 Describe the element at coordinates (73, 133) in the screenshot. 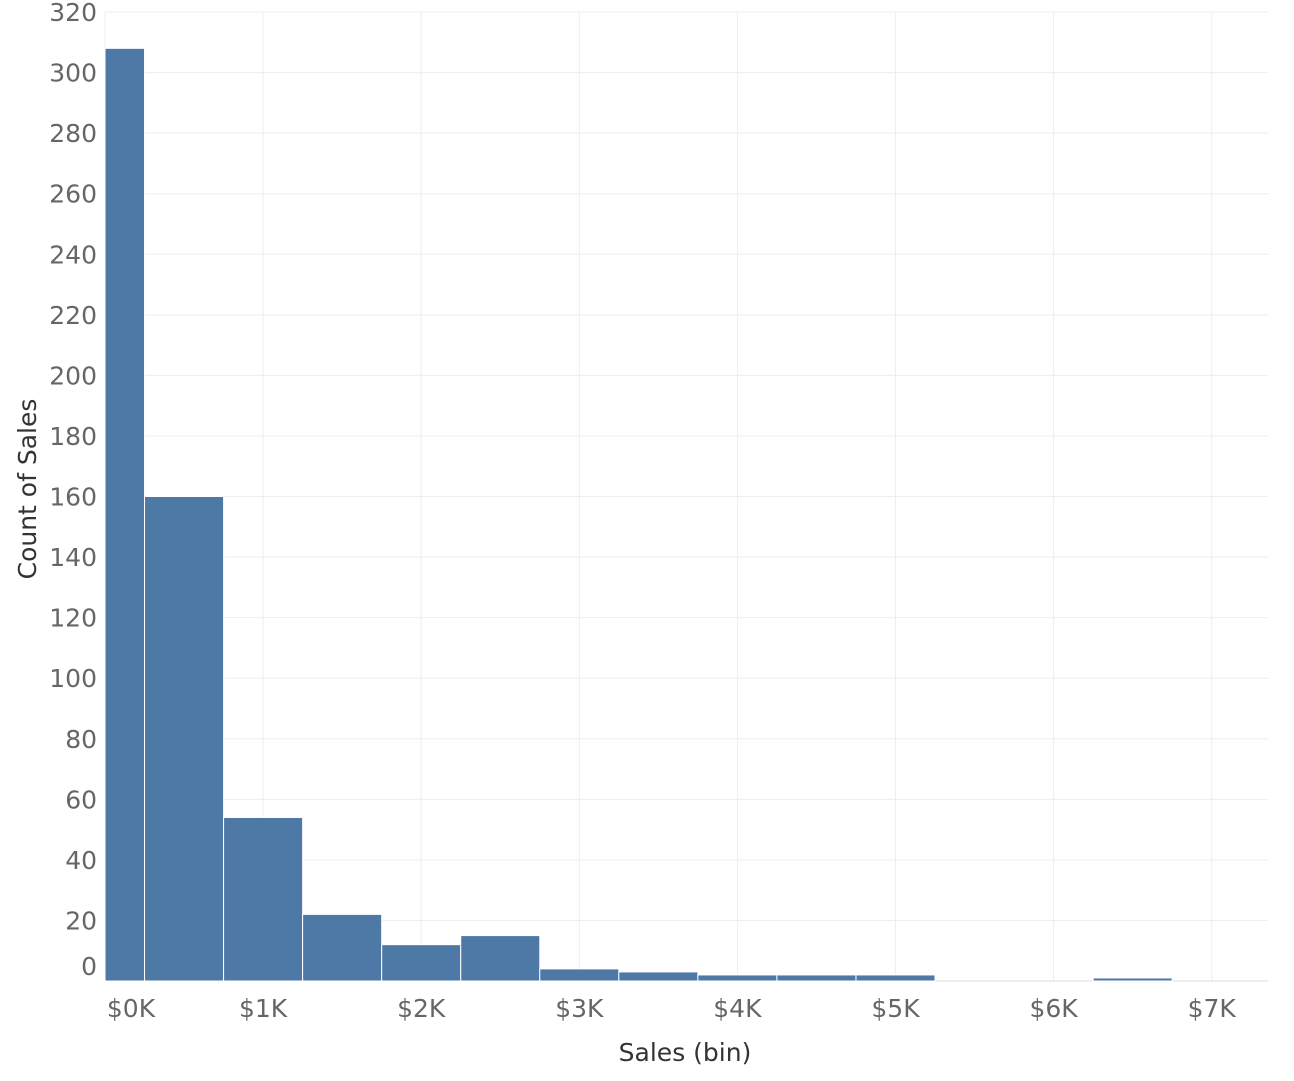

I see `y-tick-label: 280` at that location.